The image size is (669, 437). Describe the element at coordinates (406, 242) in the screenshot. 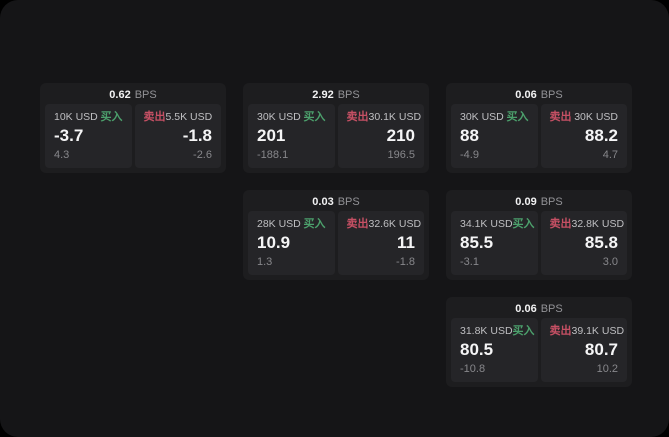

I see `sell-price: 11` at that location.